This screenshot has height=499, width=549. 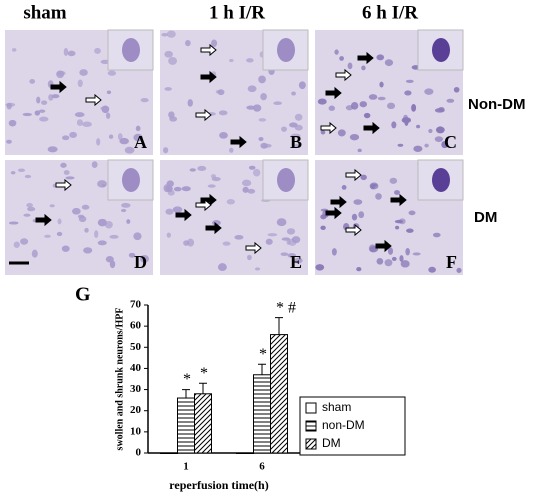 I want to click on panel-letter: A, so click(x=140, y=142).